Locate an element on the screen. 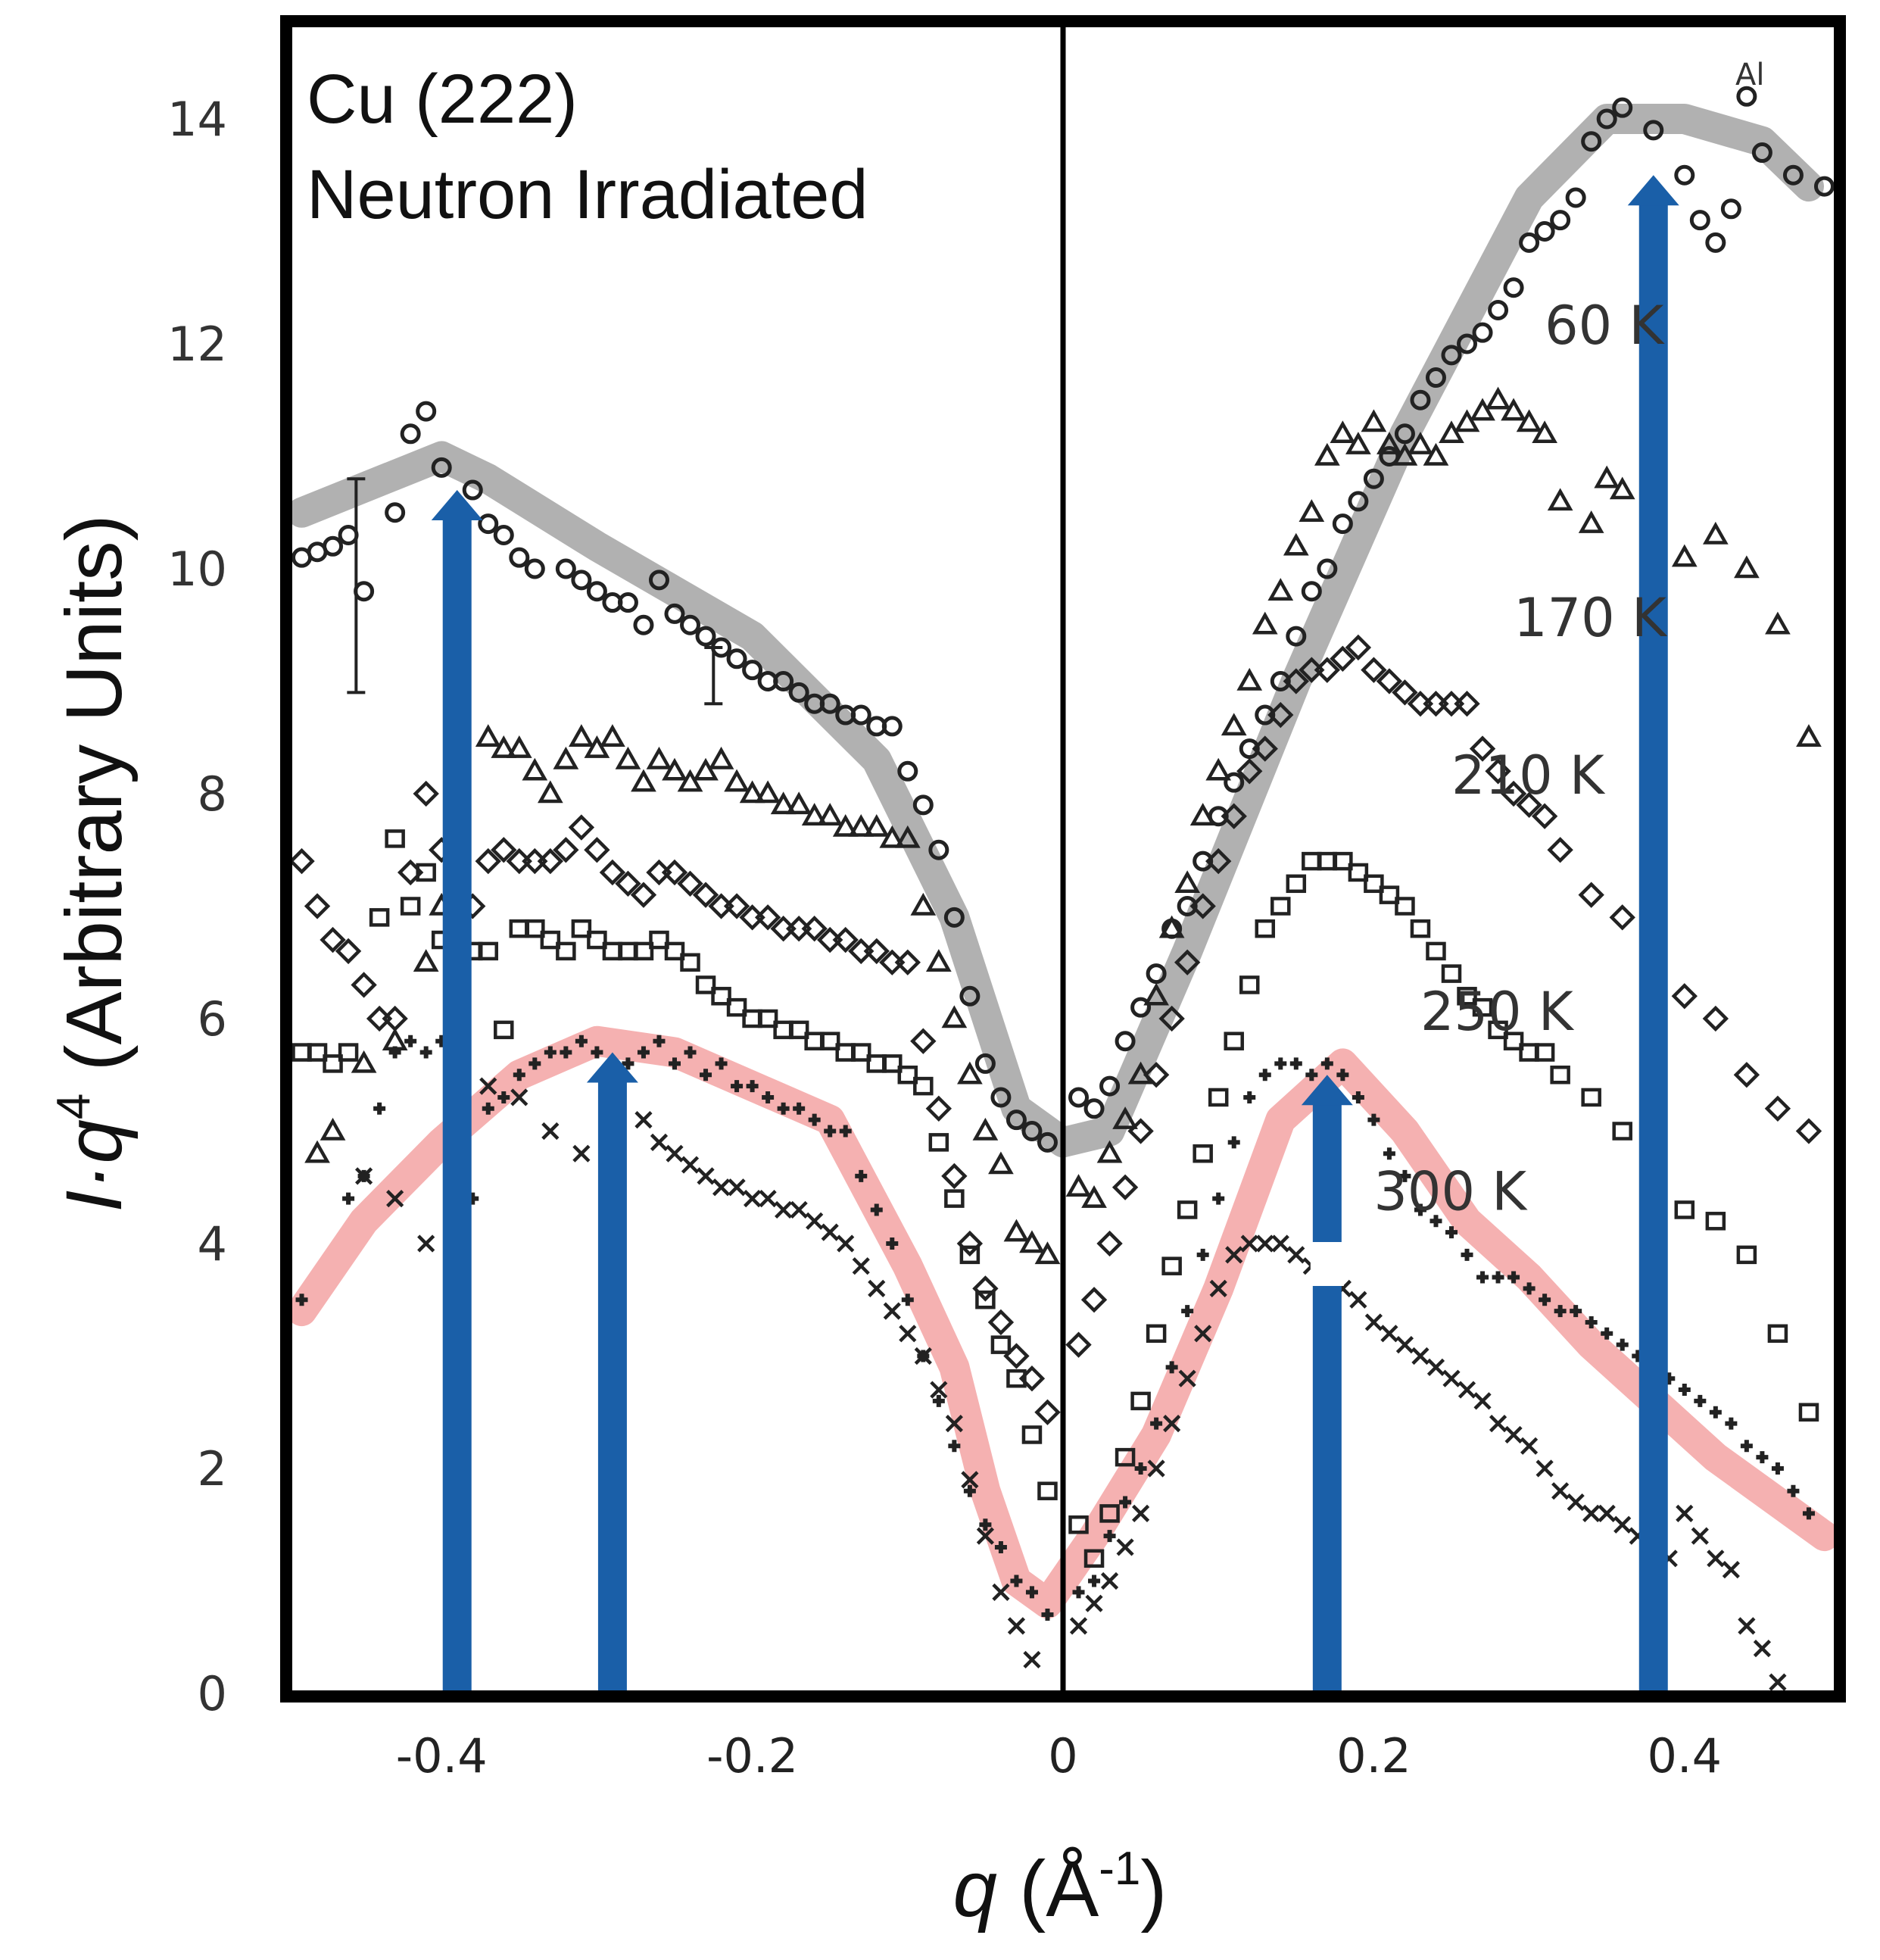 The image size is (1880, 1960). x-tick-label: 0.2 is located at coordinates (1373, 1756).